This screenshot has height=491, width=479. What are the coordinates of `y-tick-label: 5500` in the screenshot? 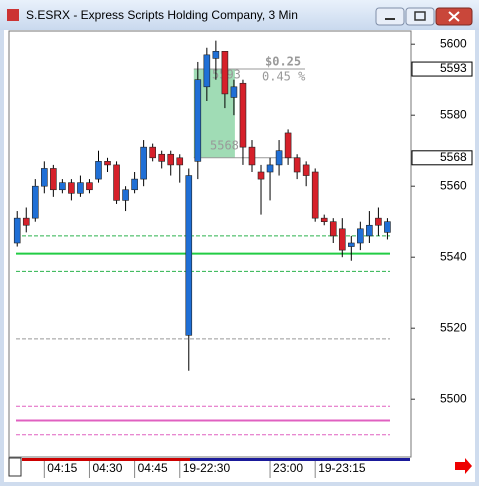 It's located at (453, 398).